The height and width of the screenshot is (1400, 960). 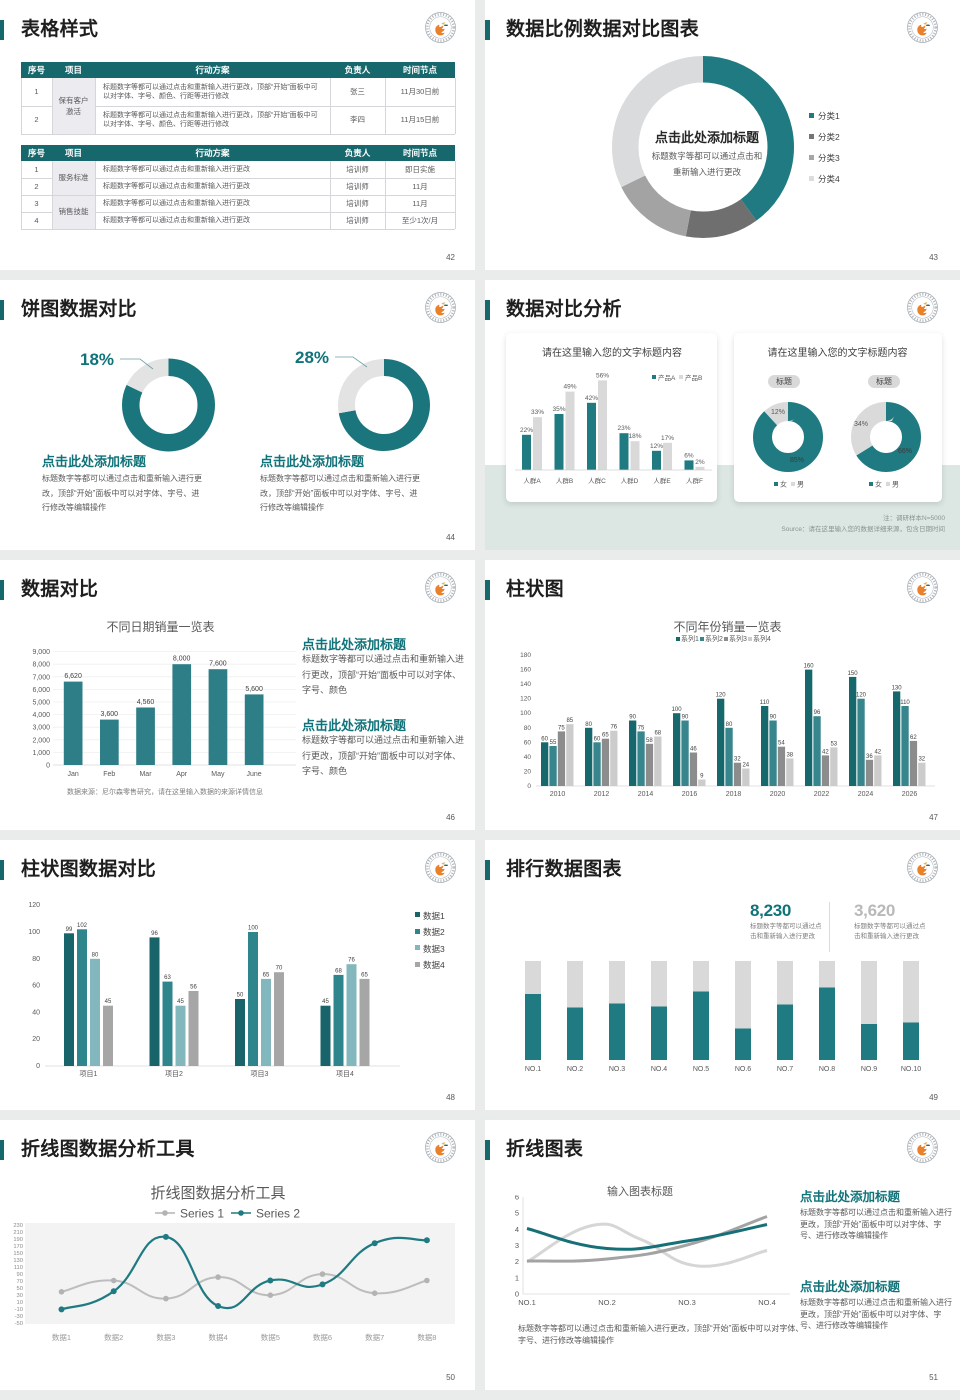 I want to click on svg-text: NO.6, so click(x=743, y=1069).